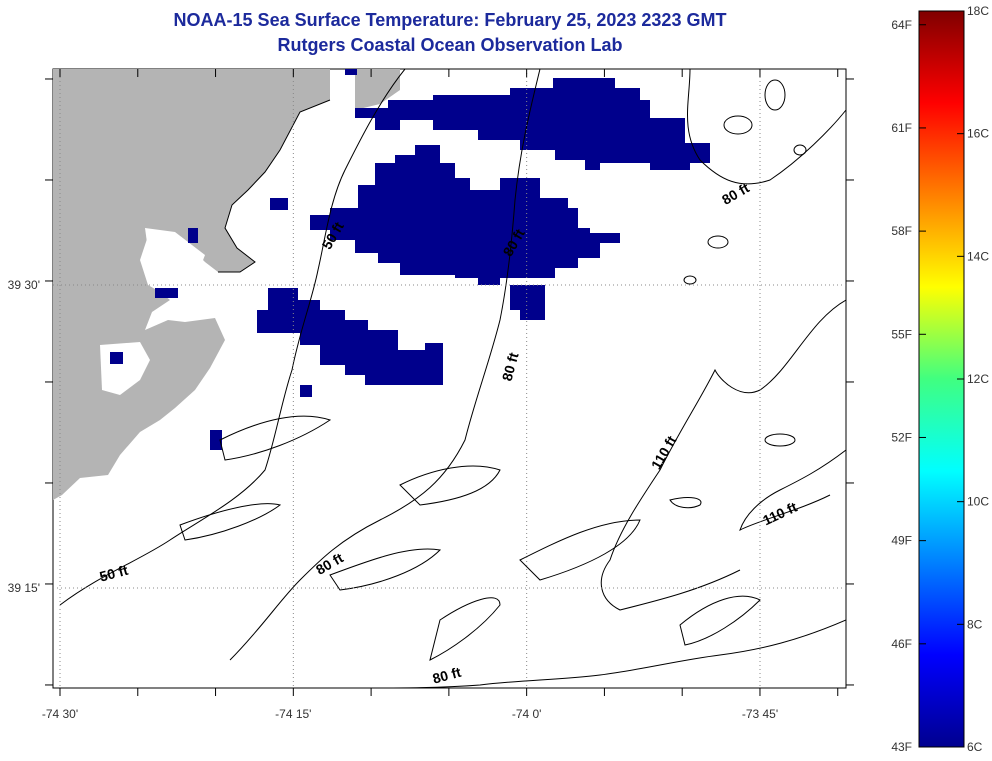 The image size is (992, 761). I want to click on colorbar-c-label: 10C, so click(978, 502).